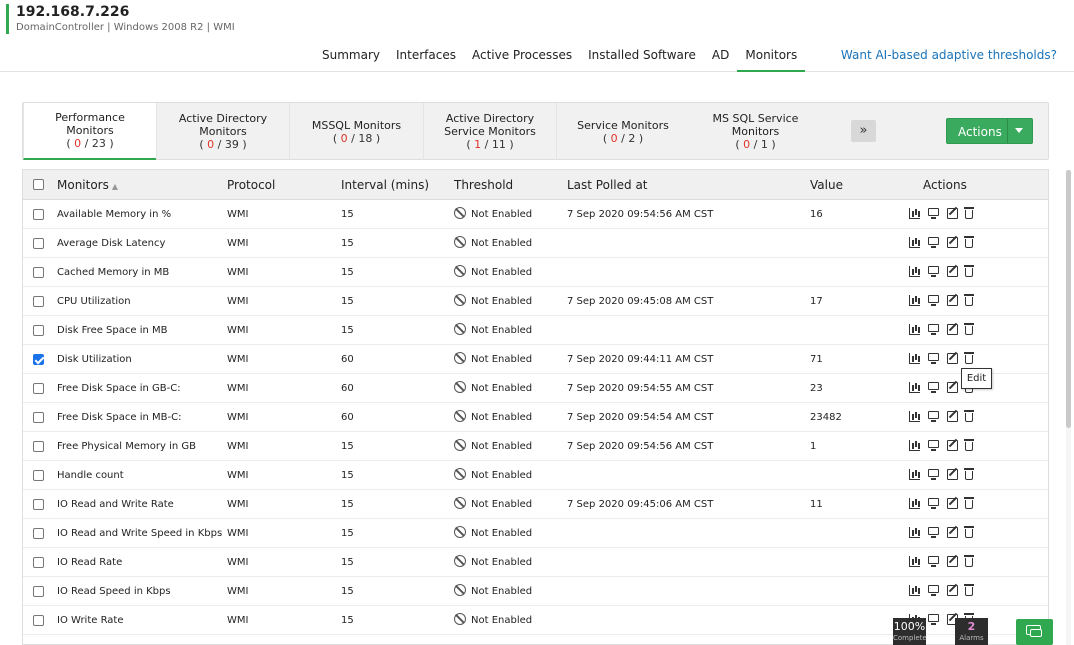  I want to click on cell-name: IO Write Rate, so click(90, 620).